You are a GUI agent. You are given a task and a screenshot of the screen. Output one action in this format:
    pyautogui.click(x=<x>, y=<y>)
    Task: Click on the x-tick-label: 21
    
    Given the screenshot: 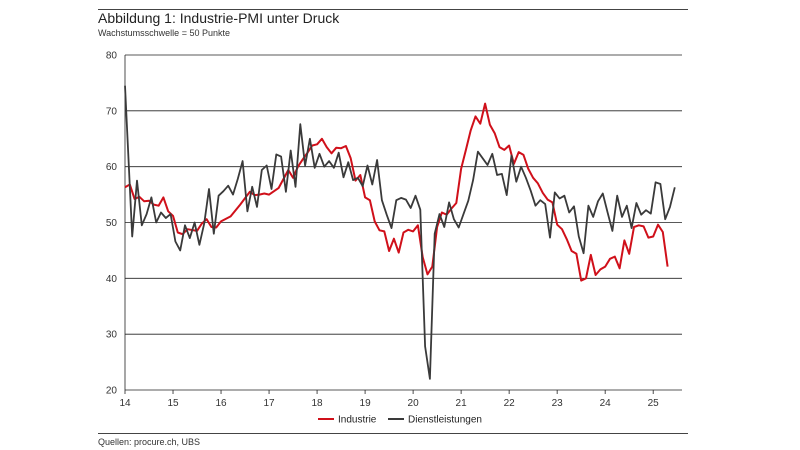 What is the action you would take?
    pyautogui.click(x=462, y=403)
    